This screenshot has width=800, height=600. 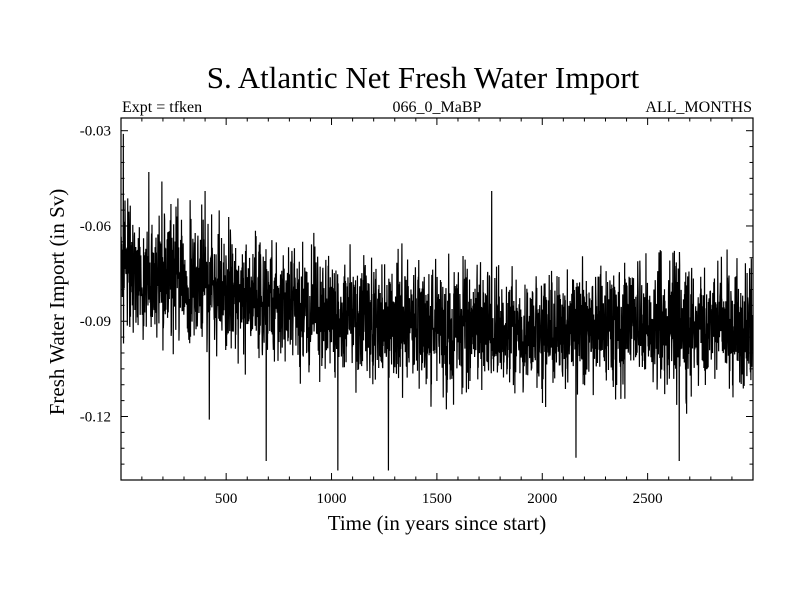 What do you see at coordinates (95, 417) in the screenshot?
I see `y-tick-label: -0.12` at bounding box center [95, 417].